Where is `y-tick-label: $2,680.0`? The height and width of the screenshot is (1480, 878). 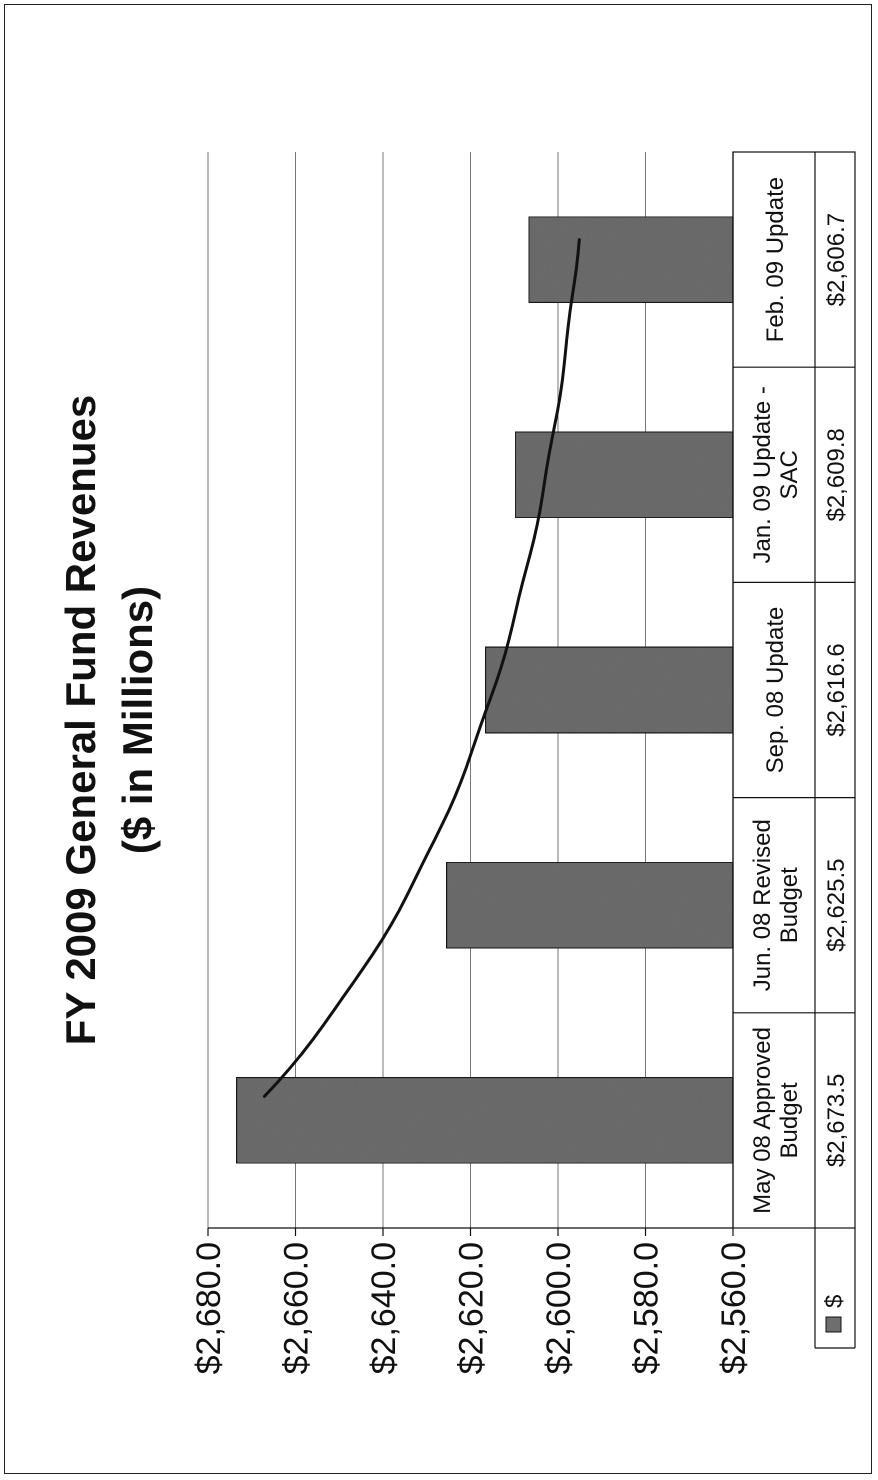
y-tick-label: $2,680.0 is located at coordinates (209, 1308).